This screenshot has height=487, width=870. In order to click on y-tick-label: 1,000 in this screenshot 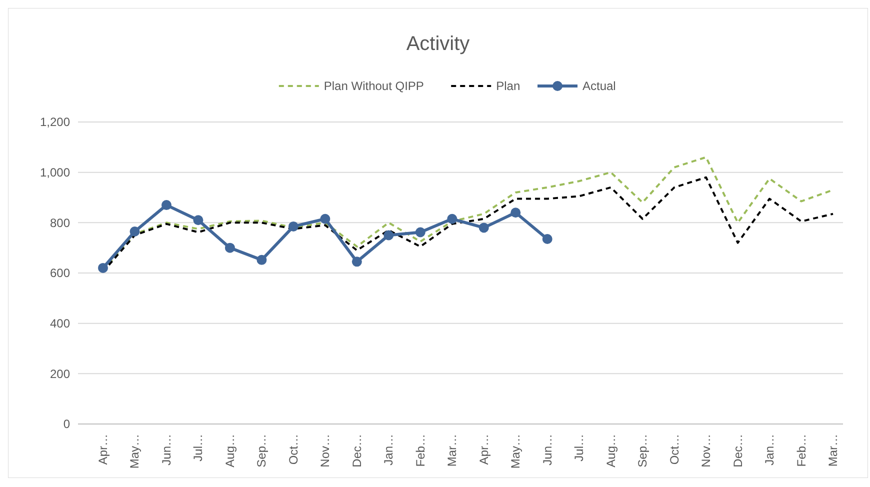, I will do `click(55, 173)`.